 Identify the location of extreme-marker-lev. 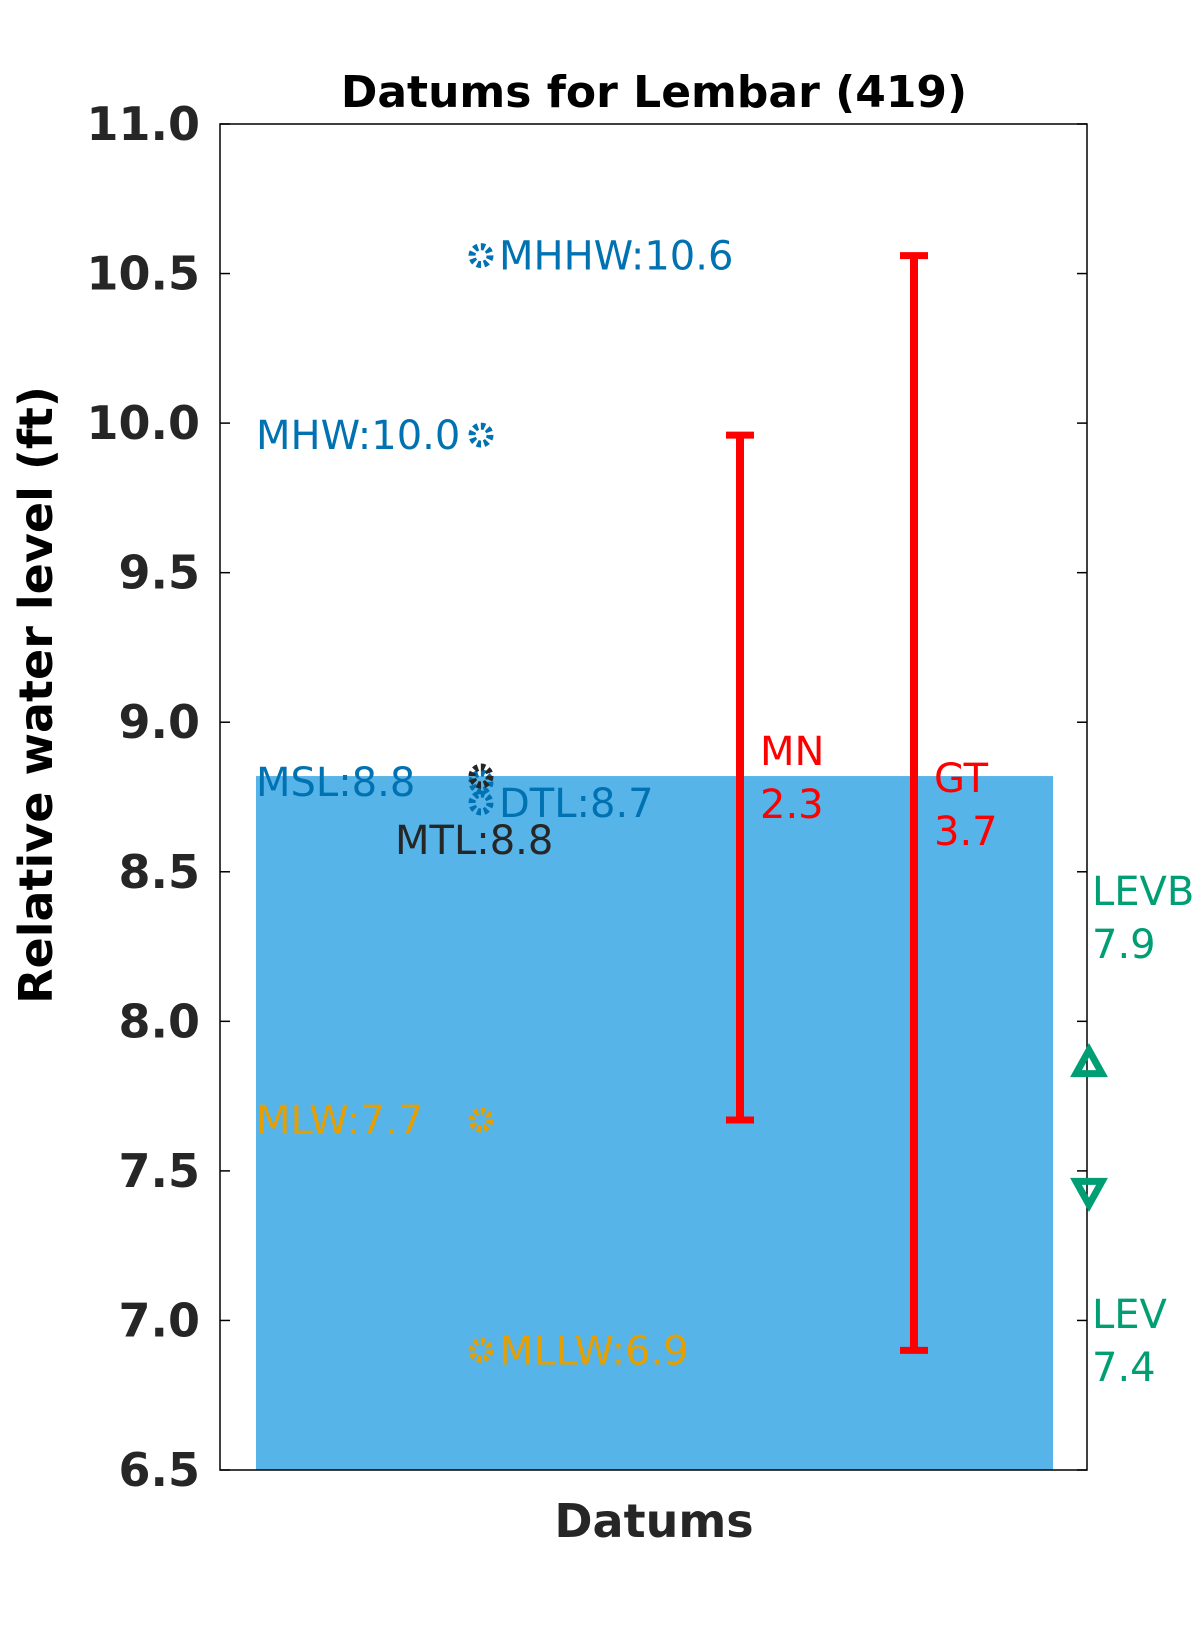
(1089, 1195).